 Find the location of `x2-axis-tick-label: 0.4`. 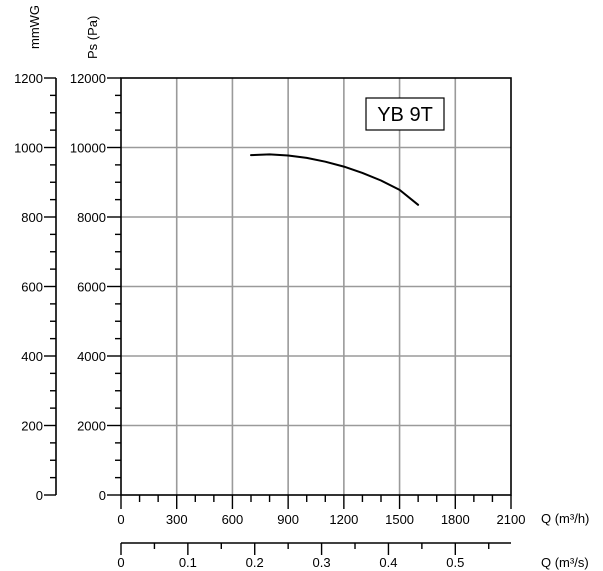

x2-axis-tick-label: 0.4 is located at coordinates (388, 562).